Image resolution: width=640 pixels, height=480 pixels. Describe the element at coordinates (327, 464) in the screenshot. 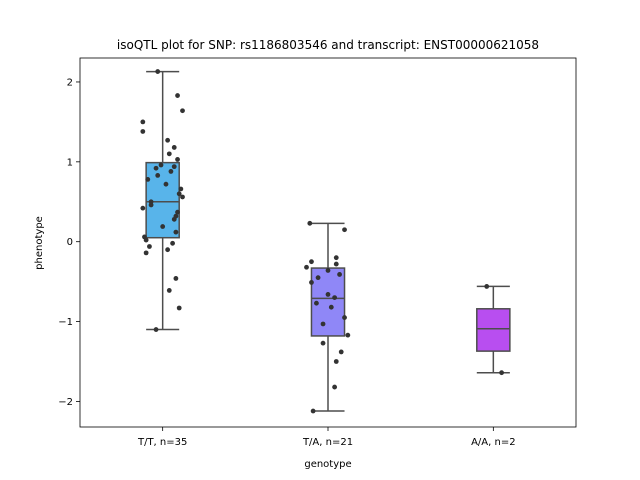

I see `x-axis-label: genotype` at that location.